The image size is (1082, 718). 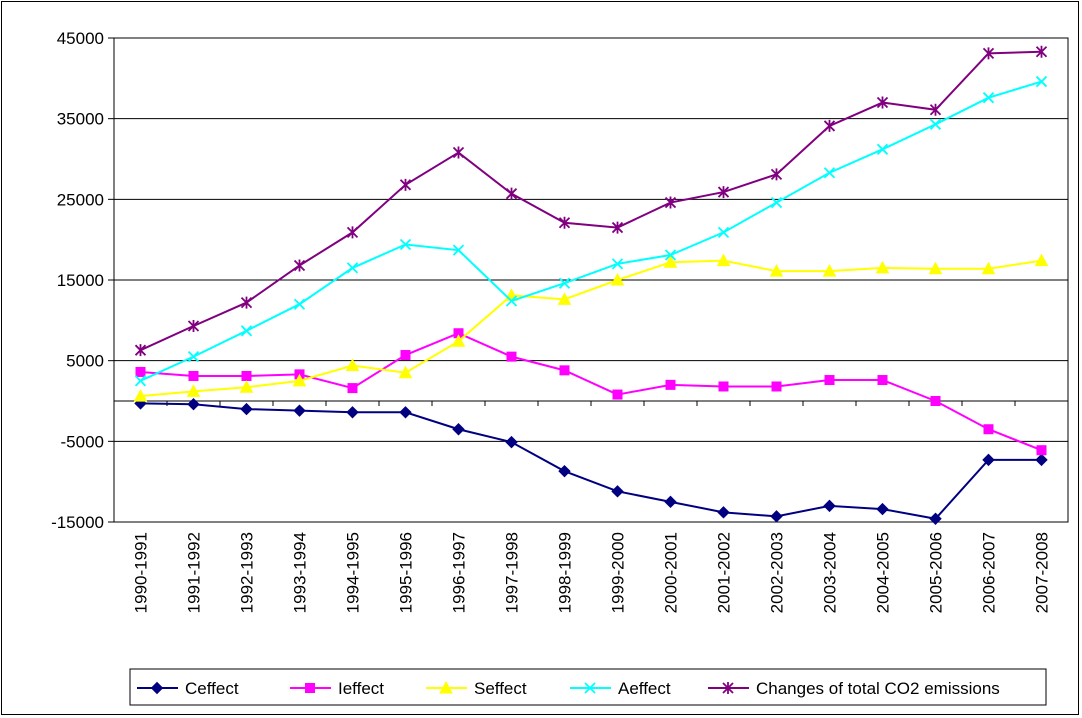 I want to click on y-tick-label: 15000, so click(x=80, y=280).